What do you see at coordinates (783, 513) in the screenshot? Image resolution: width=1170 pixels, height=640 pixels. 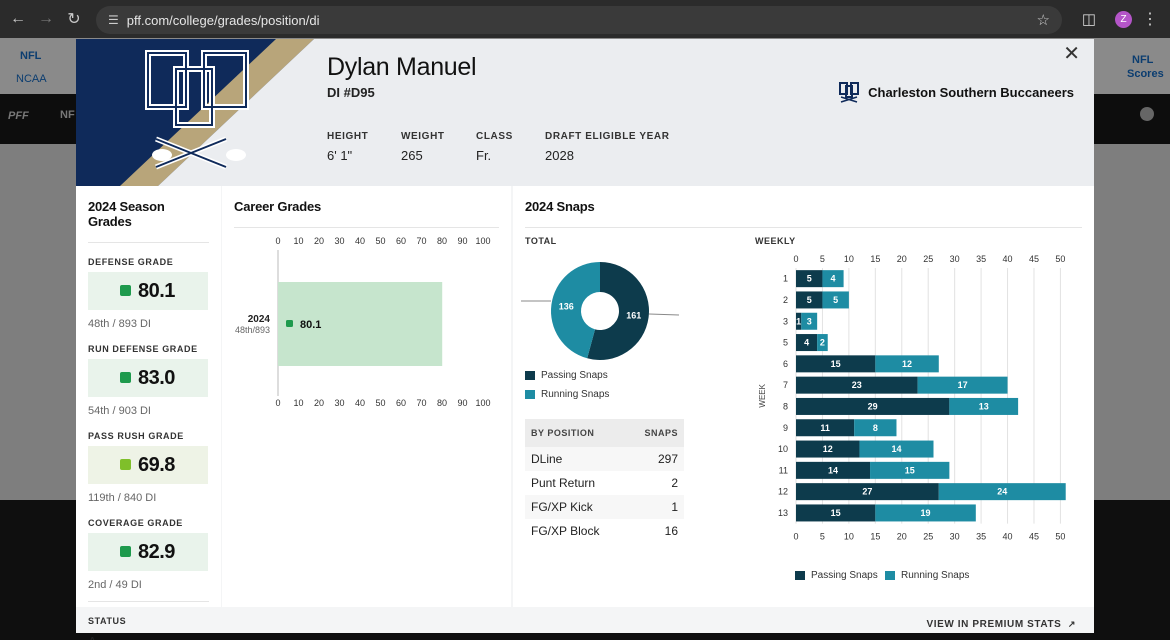 I see `weekly-week-label: 13` at bounding box center [783, 513].